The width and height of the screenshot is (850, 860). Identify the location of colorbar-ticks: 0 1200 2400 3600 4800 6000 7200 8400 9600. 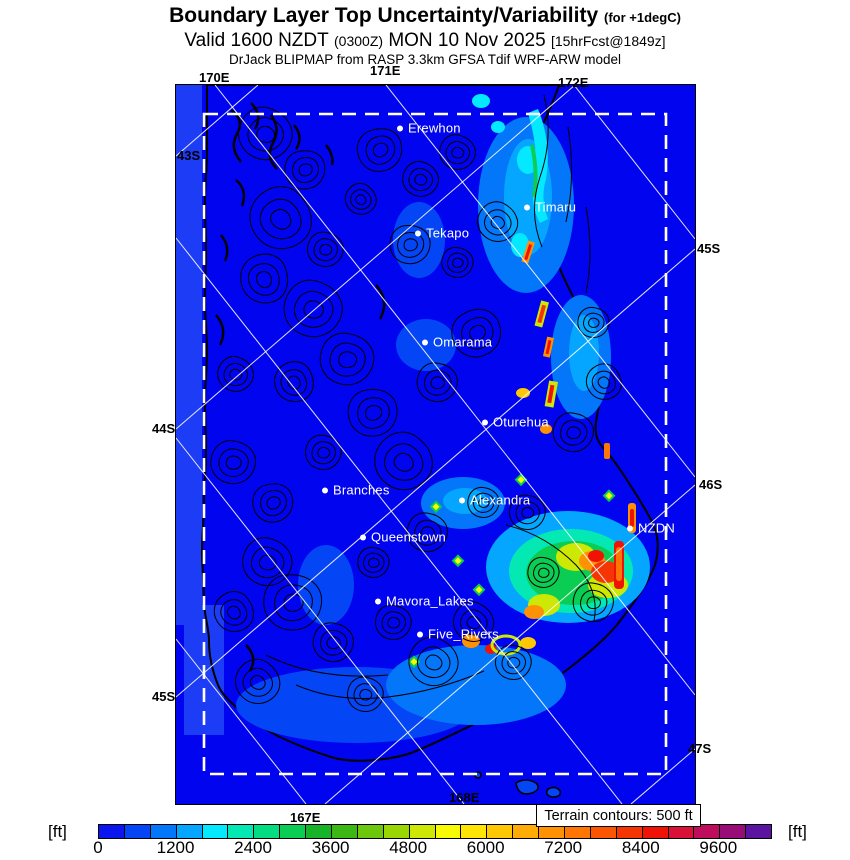
(431, 848).